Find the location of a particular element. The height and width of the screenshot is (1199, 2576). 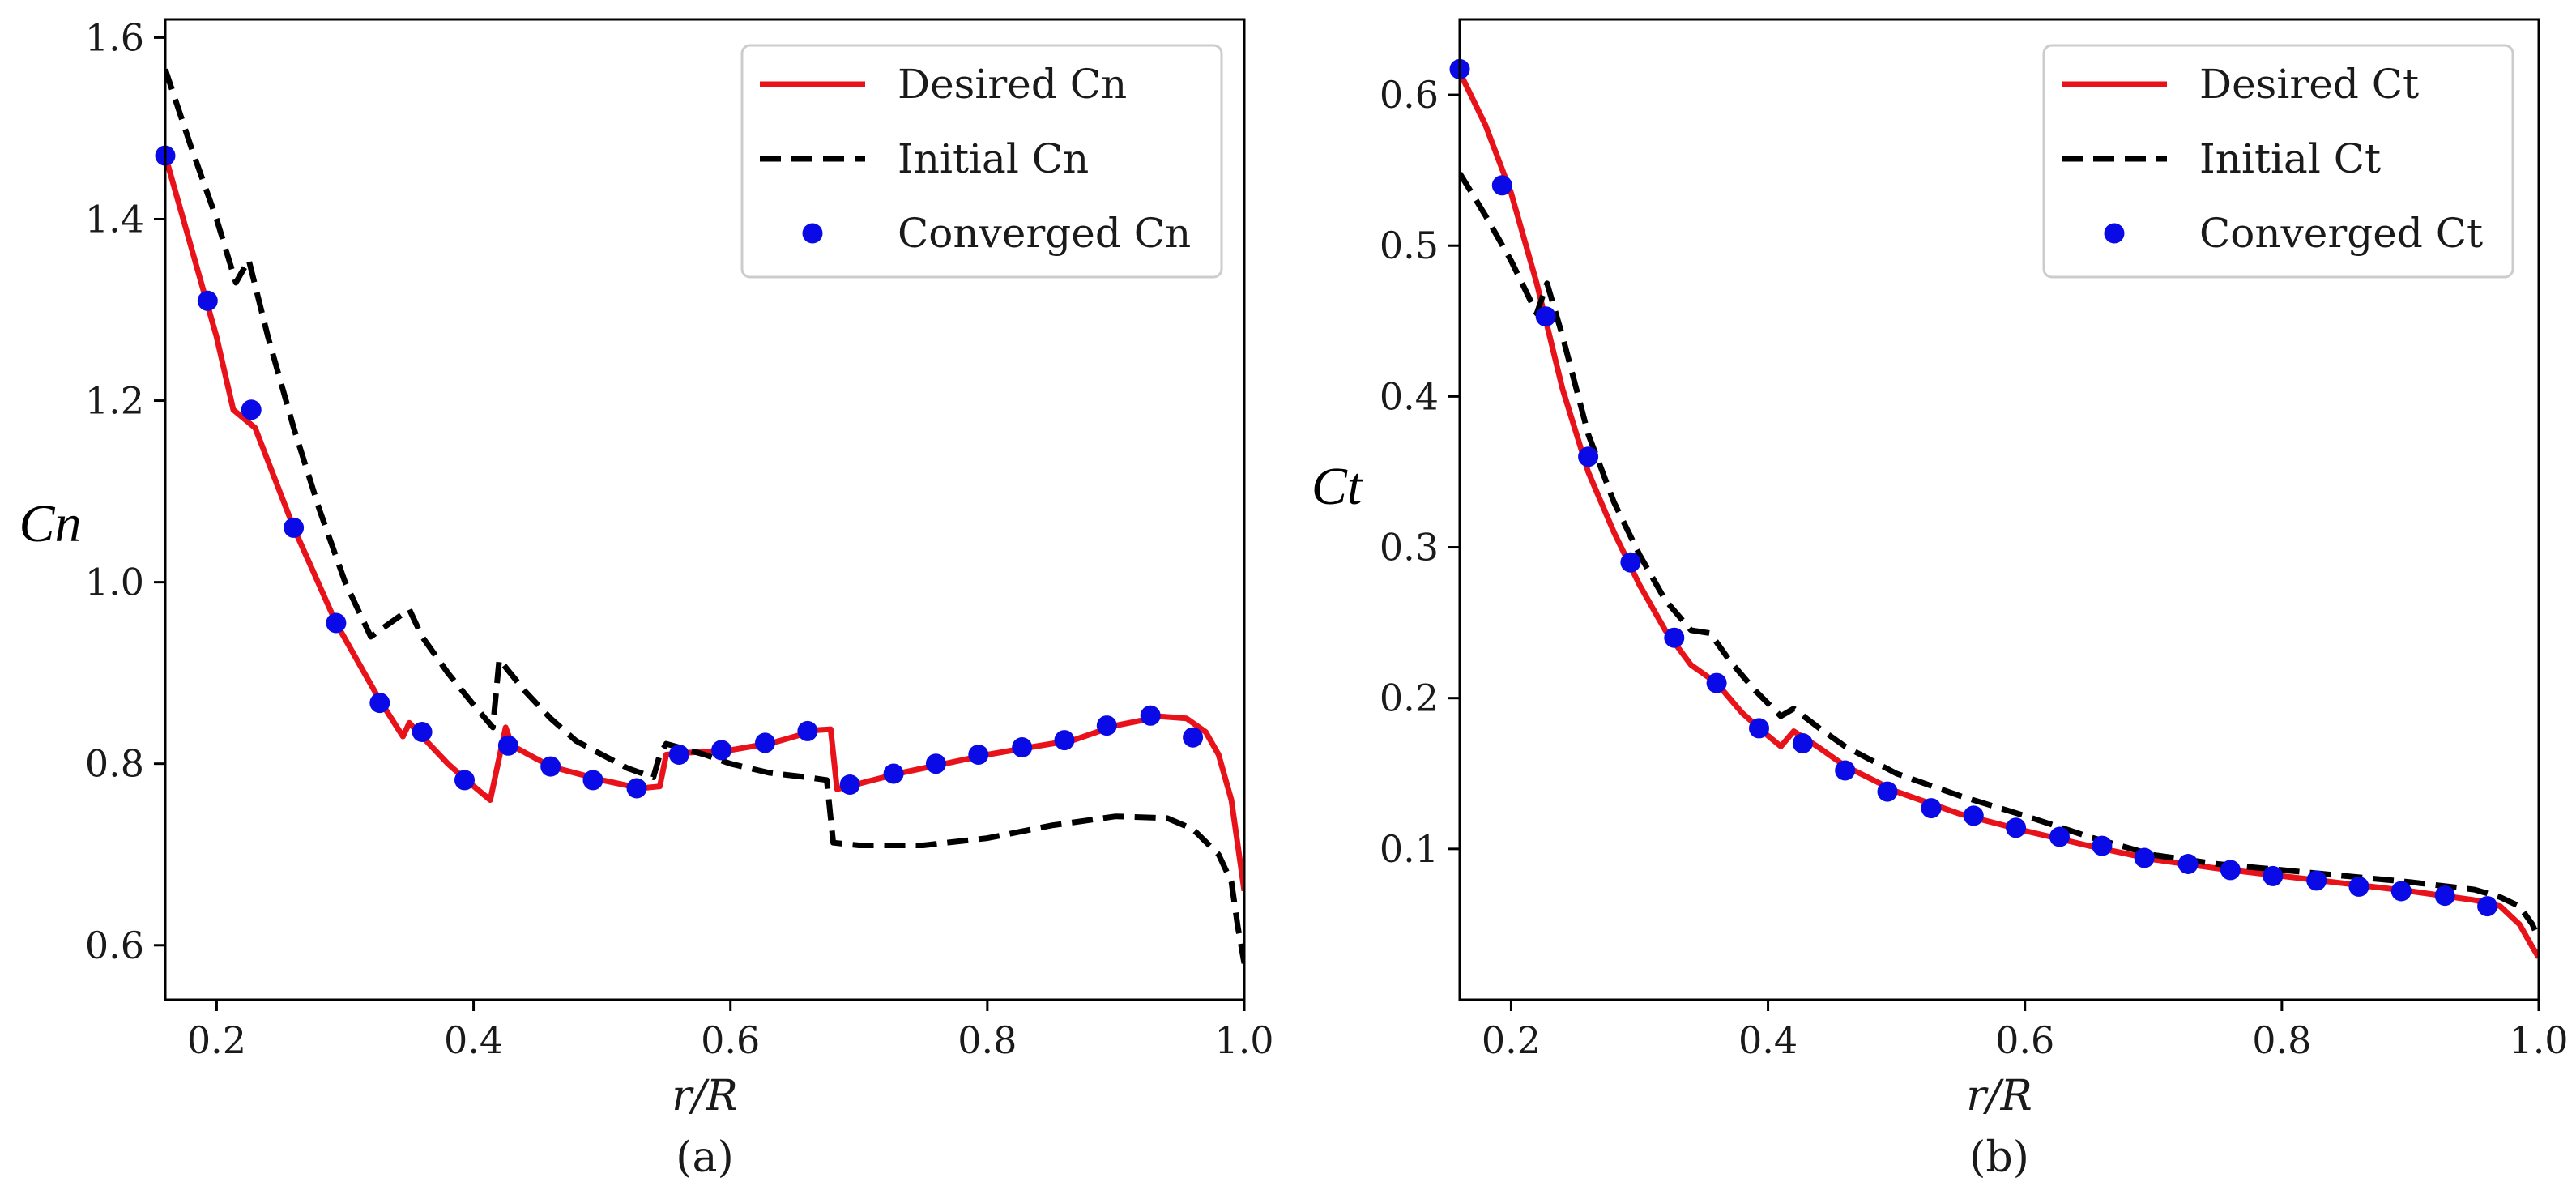

panel-b-x-tick-label-3: 0.8 is located at coordinates (2282, 1040).